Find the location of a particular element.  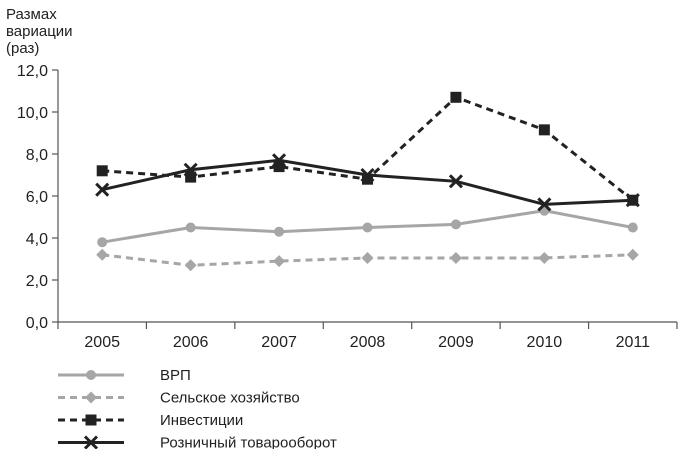

x-tick-label: 2007 is located at coordinates (279, 342).